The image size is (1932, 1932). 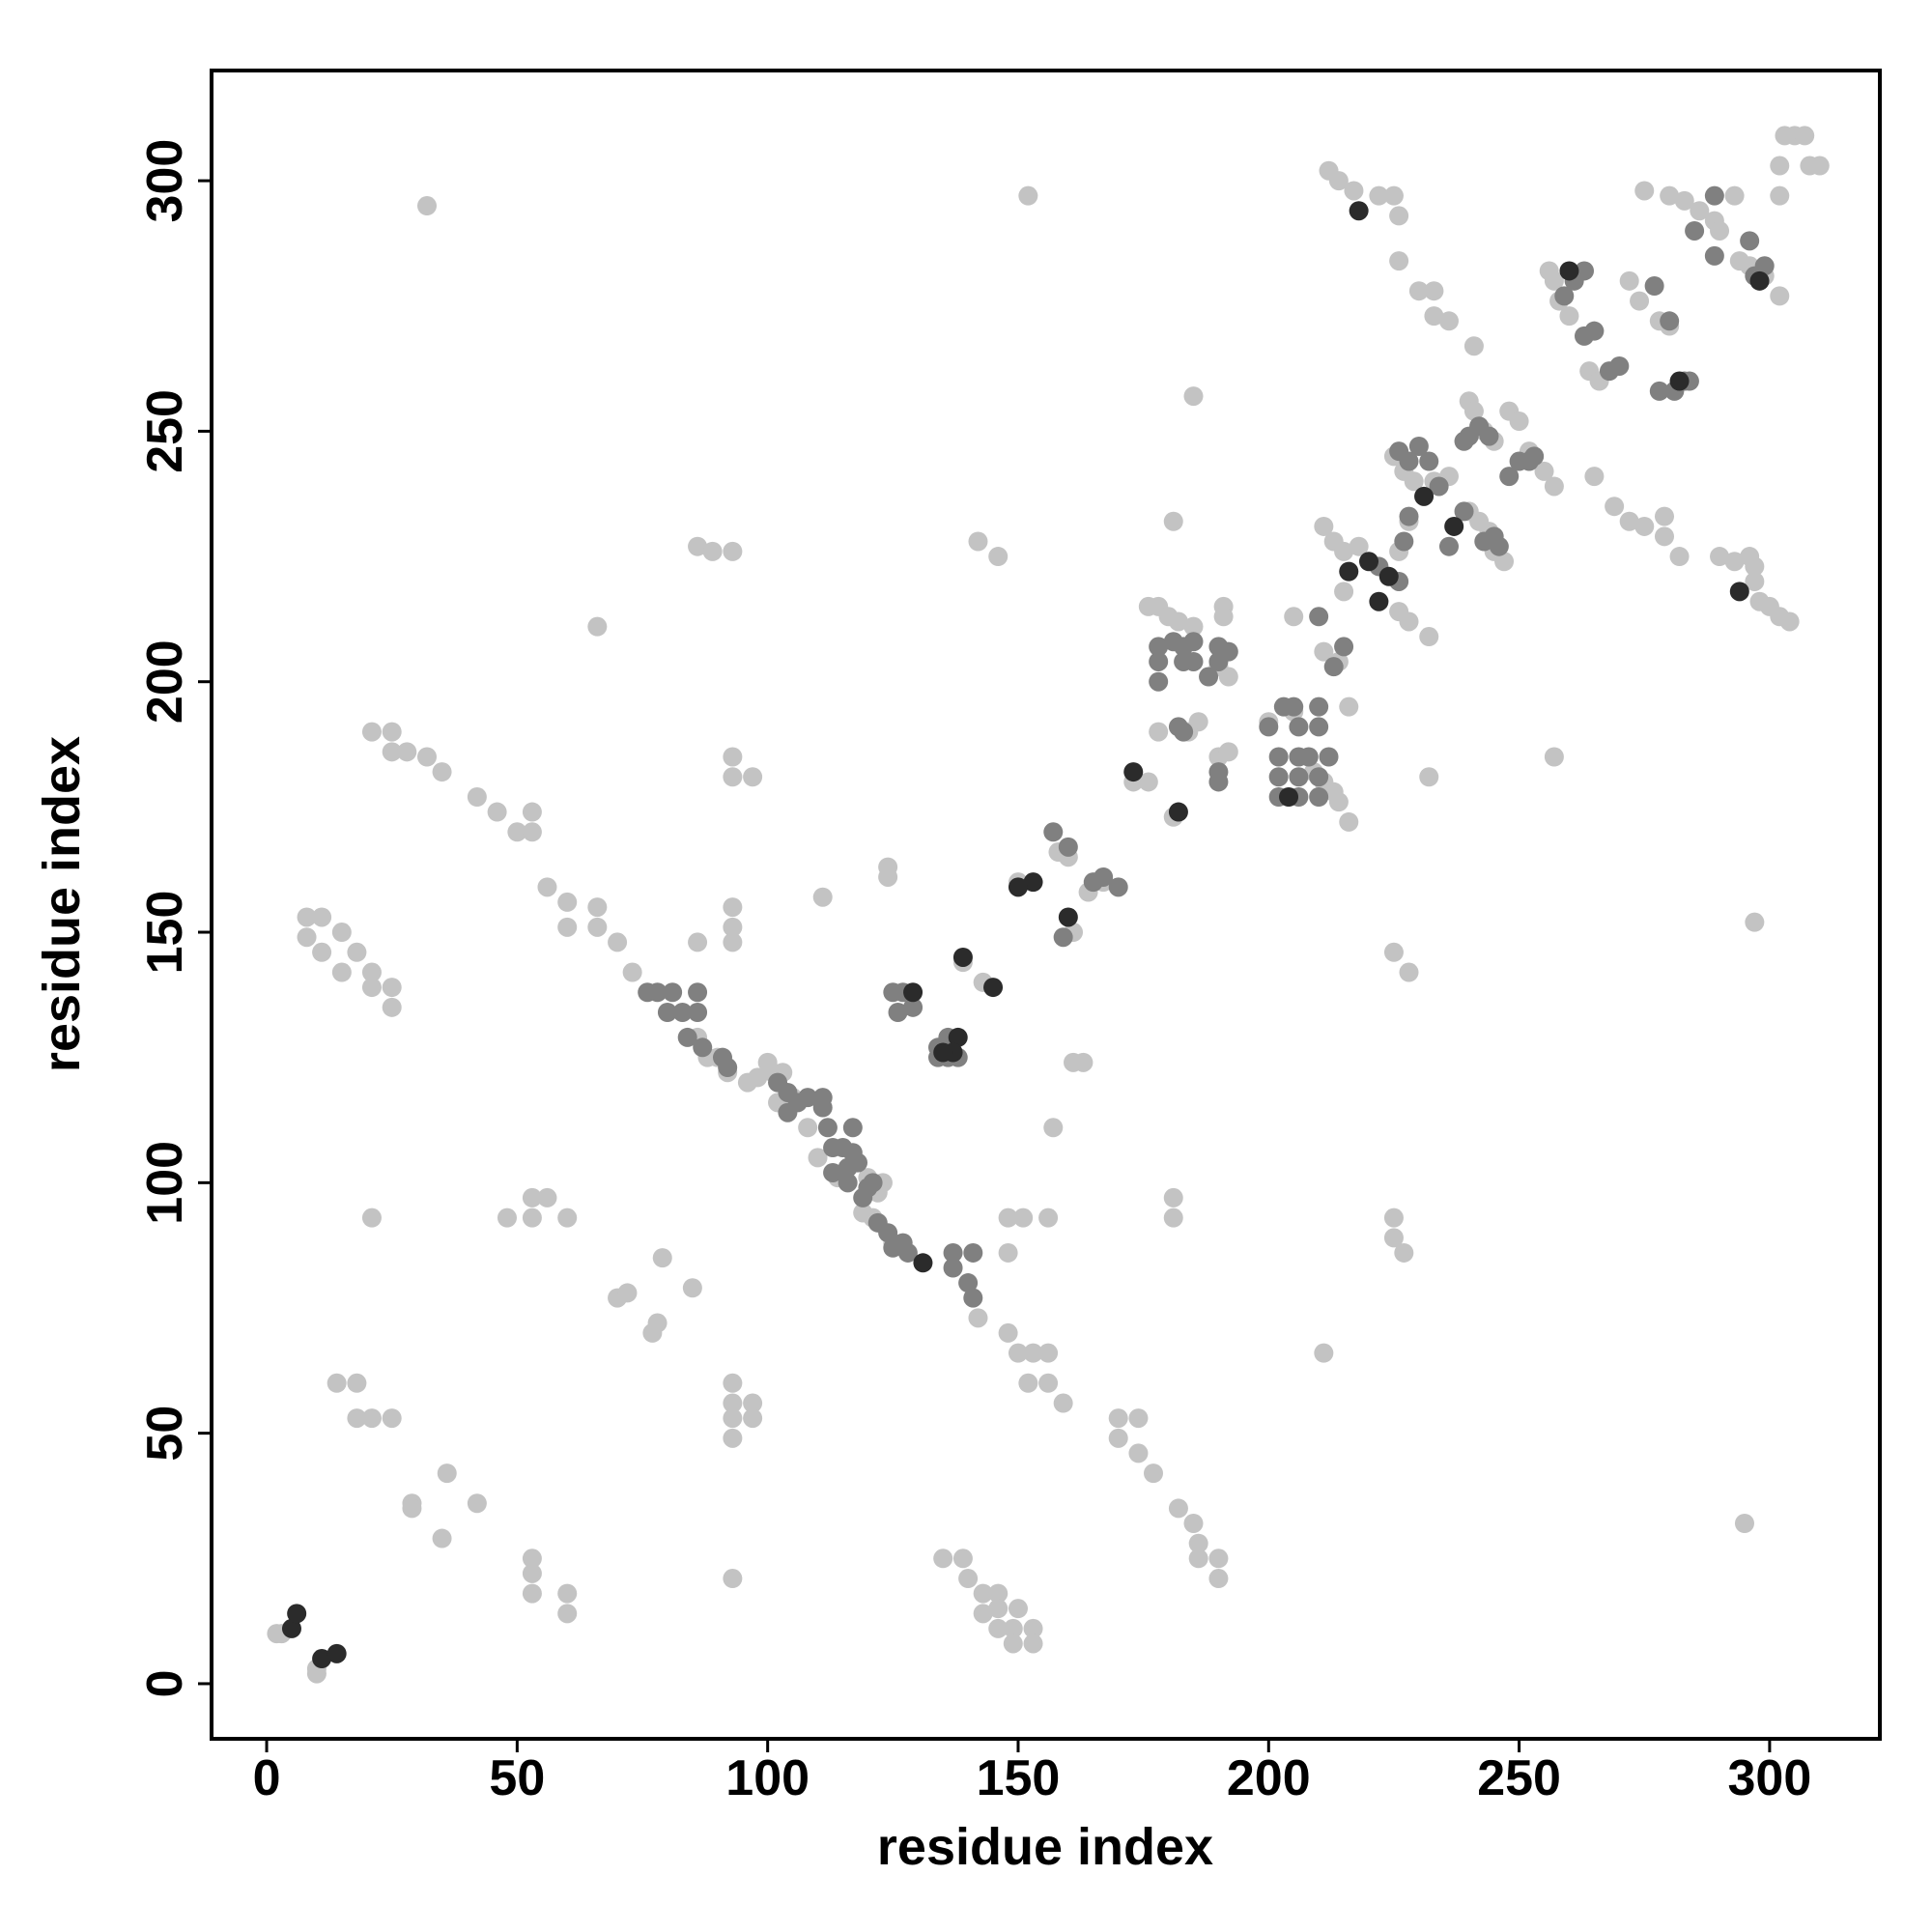 I want to click on x-tick-label: 0, so click(x=267, y=1778).